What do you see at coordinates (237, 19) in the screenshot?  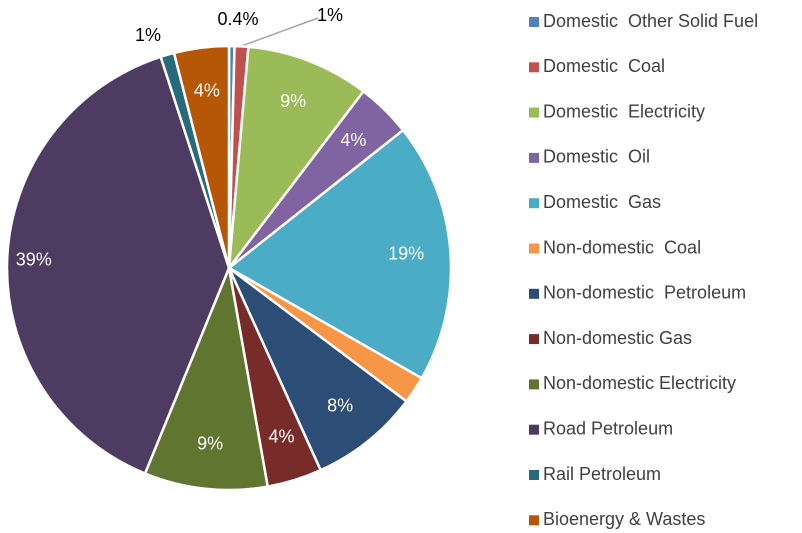 I see `data-label: 0.4%` at bounding box center [237, 19].